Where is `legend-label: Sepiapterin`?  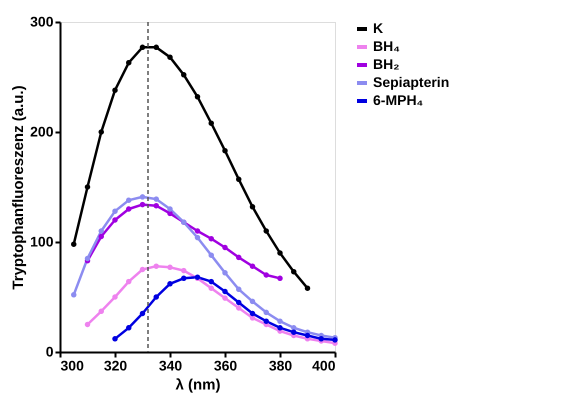 legend-label: Sepiapterin is located at coordinates (411, 82).